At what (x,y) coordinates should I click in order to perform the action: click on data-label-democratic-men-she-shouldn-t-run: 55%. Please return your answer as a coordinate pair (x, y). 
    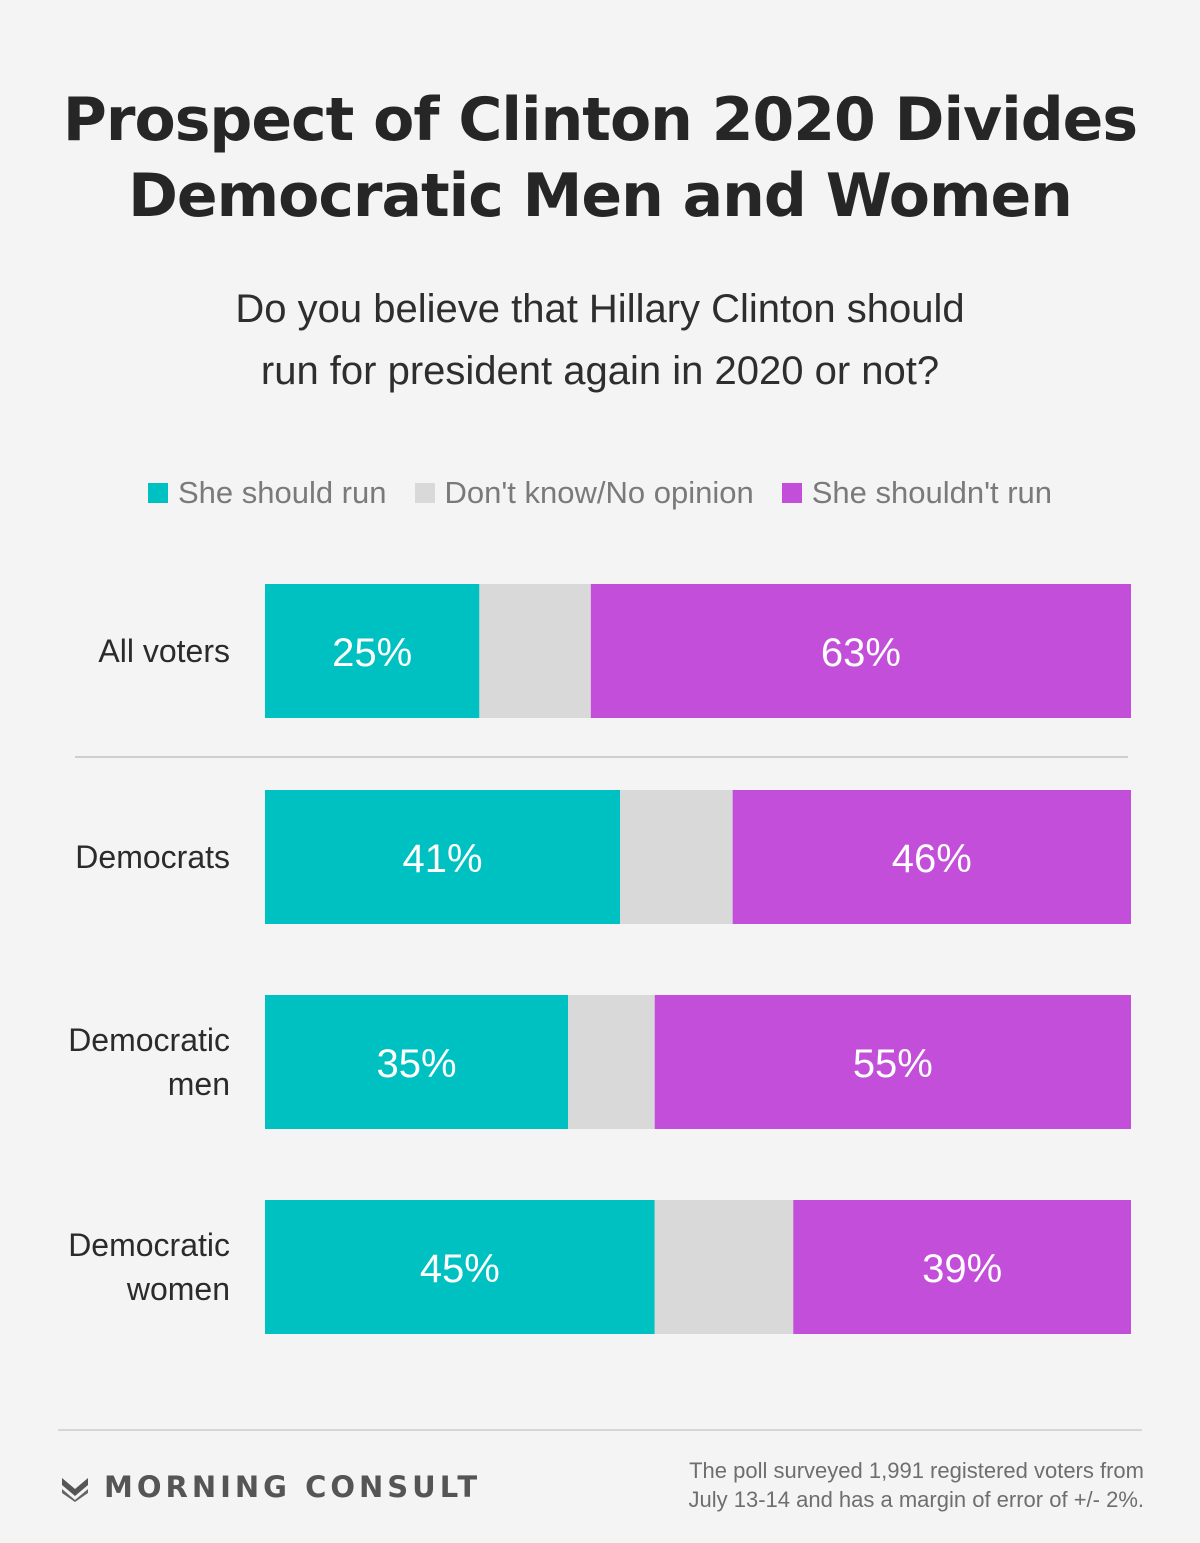
    Looking at the image, I should click on (893, 1064).